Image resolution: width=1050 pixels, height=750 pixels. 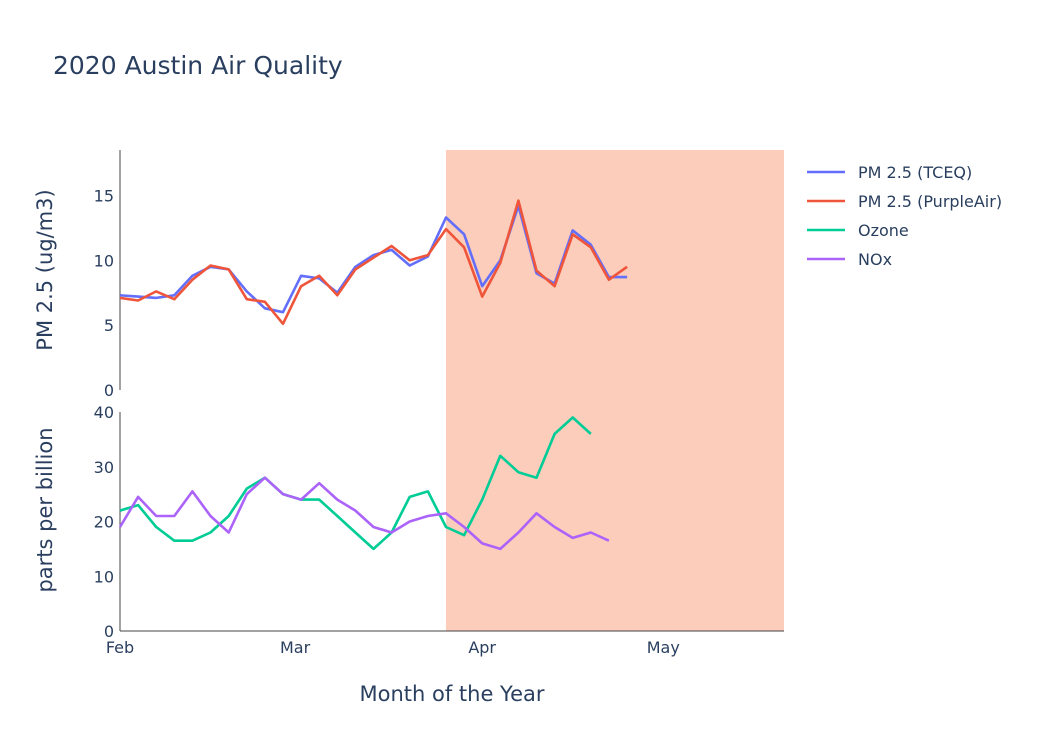 What do you see at coordinates (930, 201) in the screenshot?
I see `legend-label: PM 2.5 (PurpleAir)` at bounding box center [930, 201].